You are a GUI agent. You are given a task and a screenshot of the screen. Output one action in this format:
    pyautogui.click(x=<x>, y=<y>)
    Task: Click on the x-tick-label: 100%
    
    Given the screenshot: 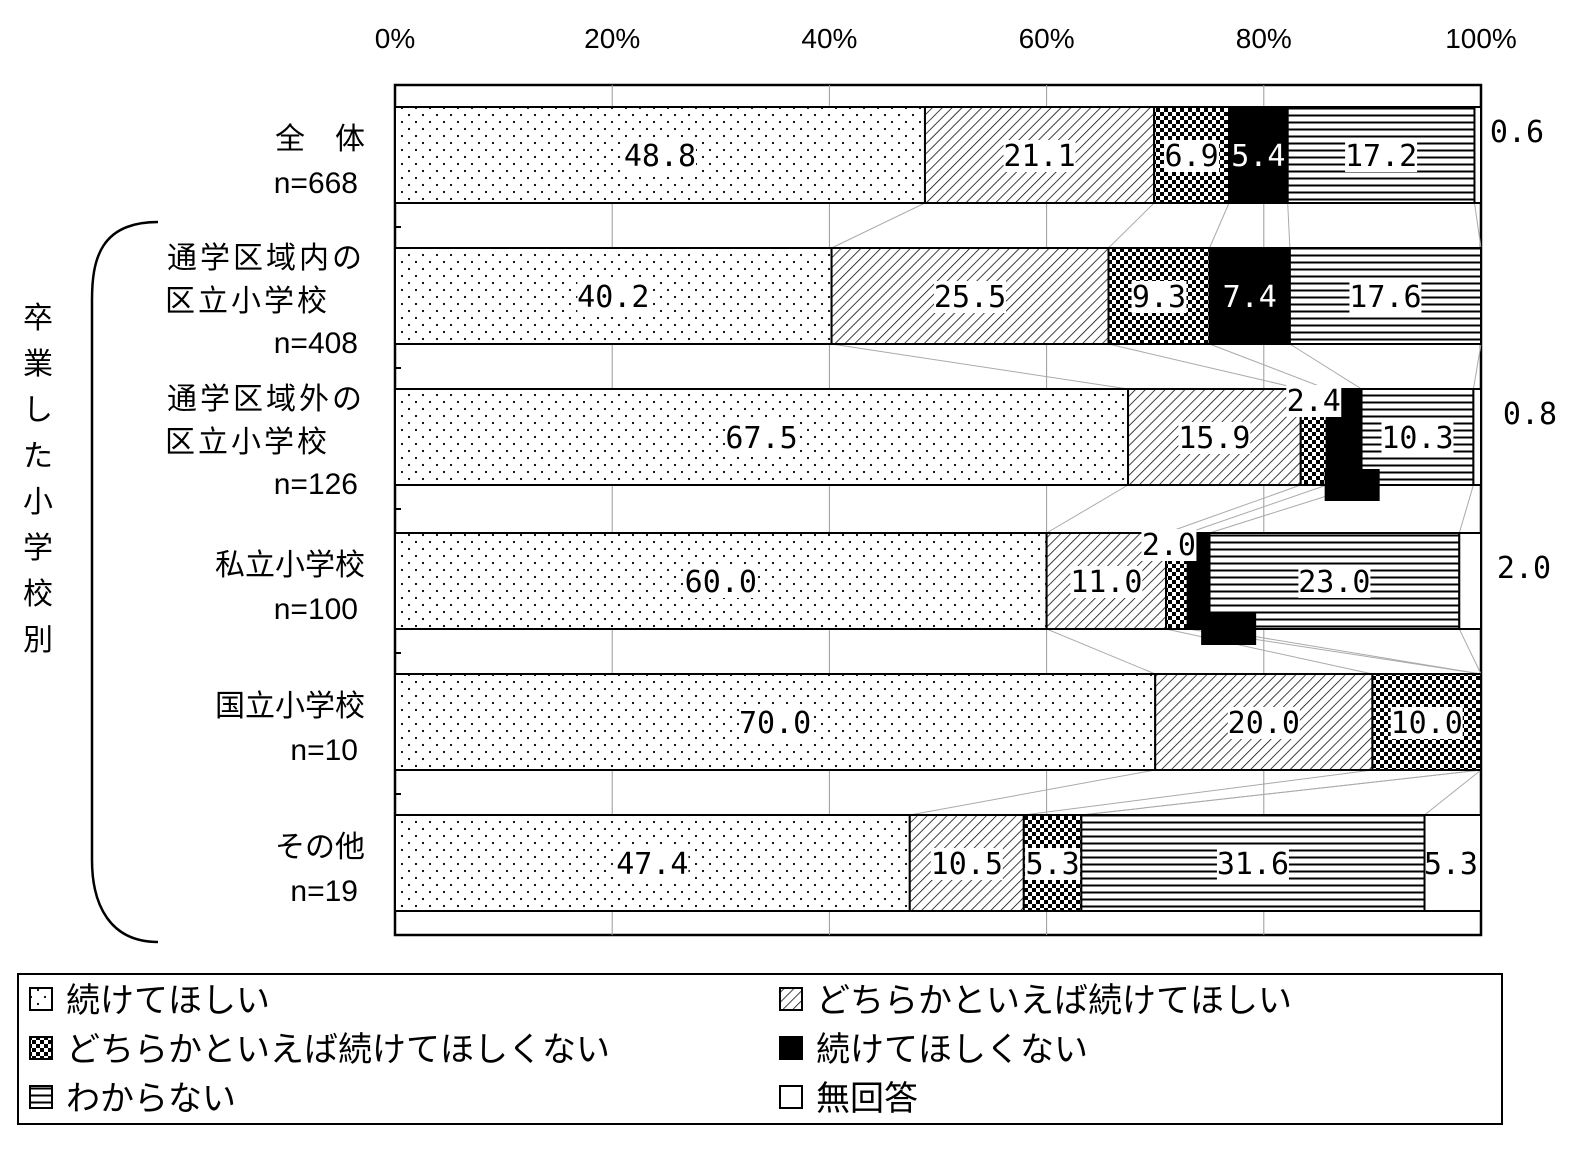 What is the action you would take?
    pyautogui.click(x=1481, y=38)
    